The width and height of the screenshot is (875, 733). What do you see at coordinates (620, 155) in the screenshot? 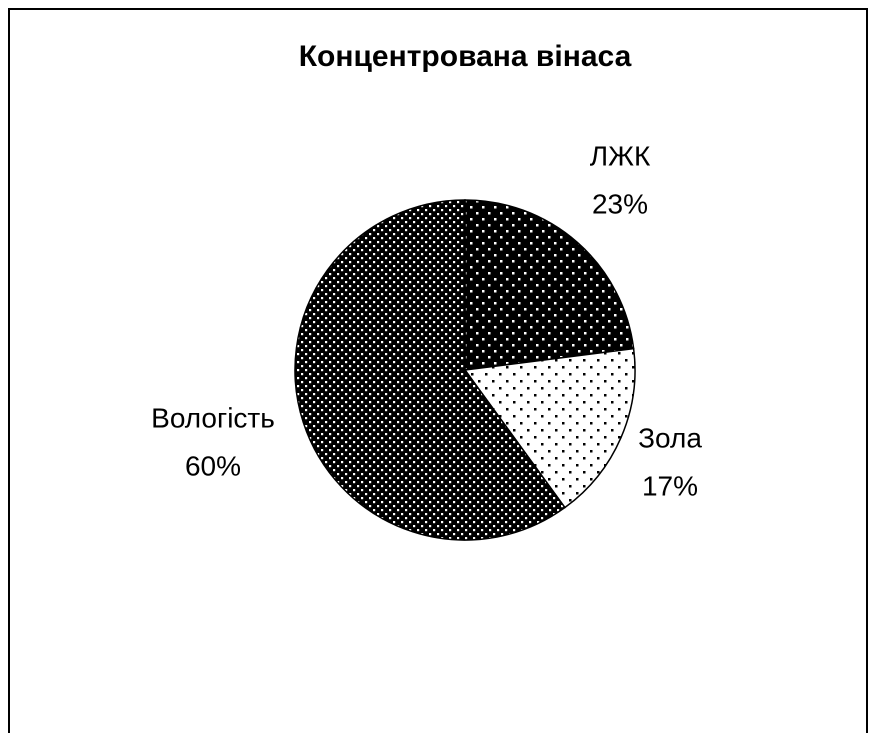
I see `slice-category-label: ЛЖК` at bounding box center [620, 155].